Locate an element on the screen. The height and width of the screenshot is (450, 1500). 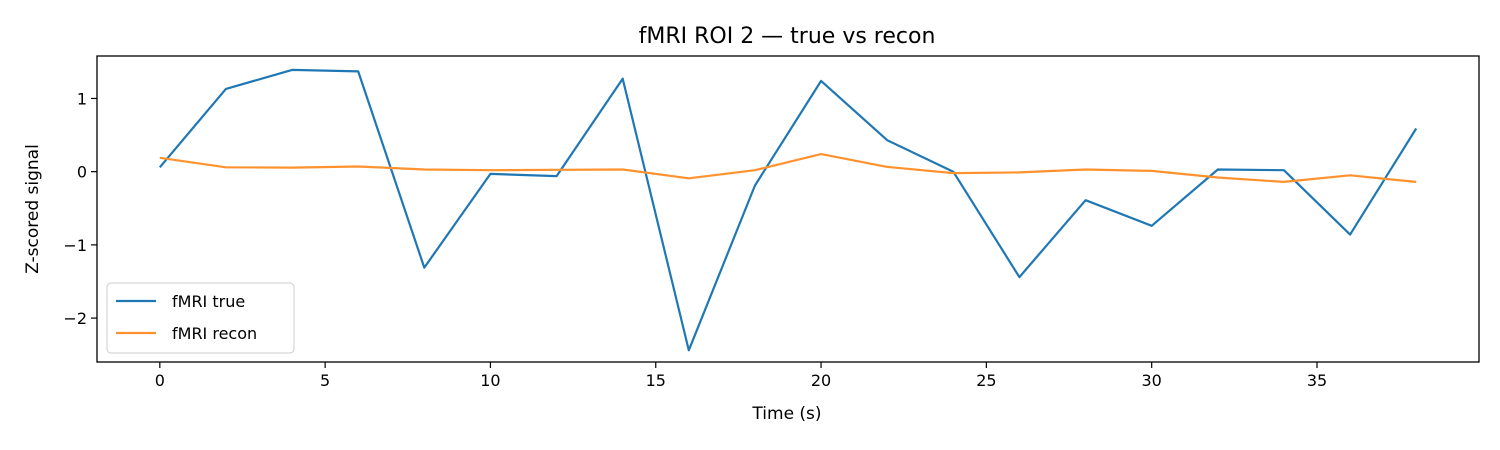
legend-label-fmri-recon: fMRI recon is located at coordinates (214, 333).